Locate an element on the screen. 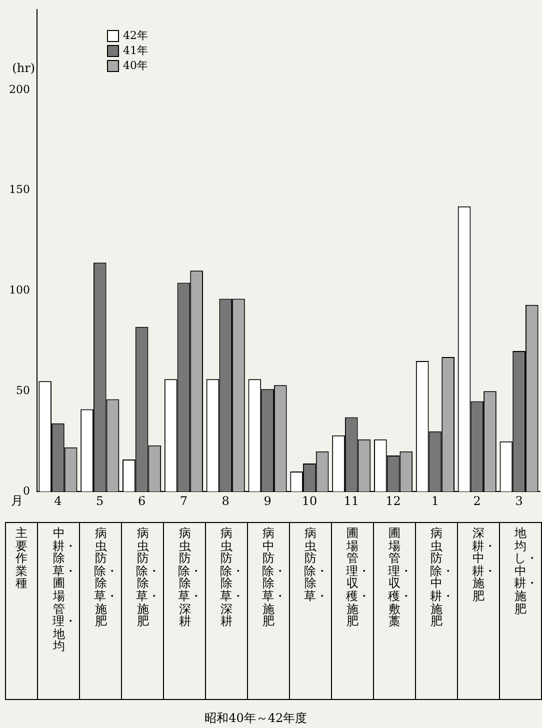 The image size is (542, 728). x-tick-label: 3 is located at coordinates (519, 501).